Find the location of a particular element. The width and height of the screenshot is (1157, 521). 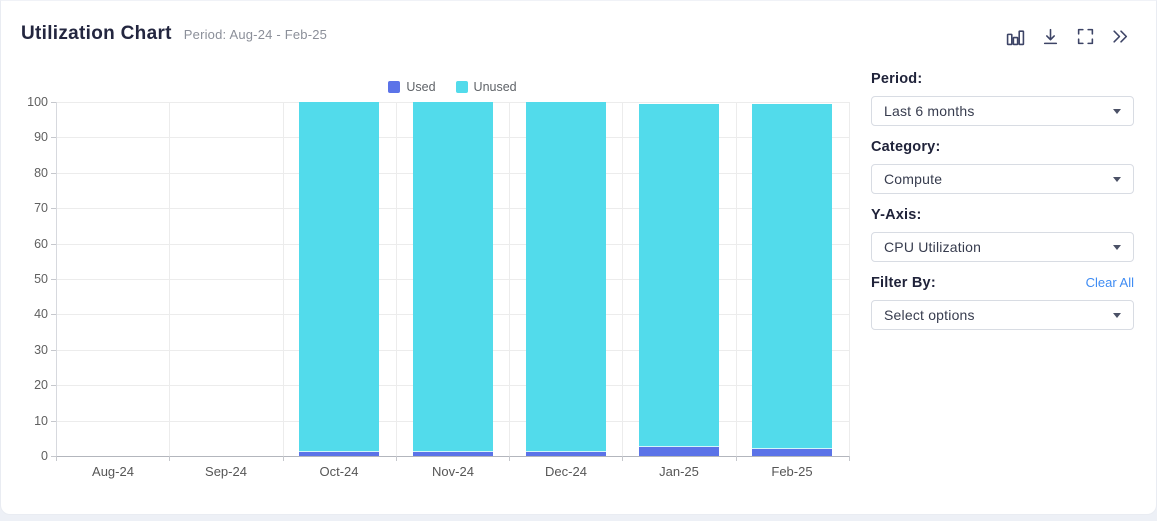

y-axis-tick-label: 50 is located at coordinates (41, 279).